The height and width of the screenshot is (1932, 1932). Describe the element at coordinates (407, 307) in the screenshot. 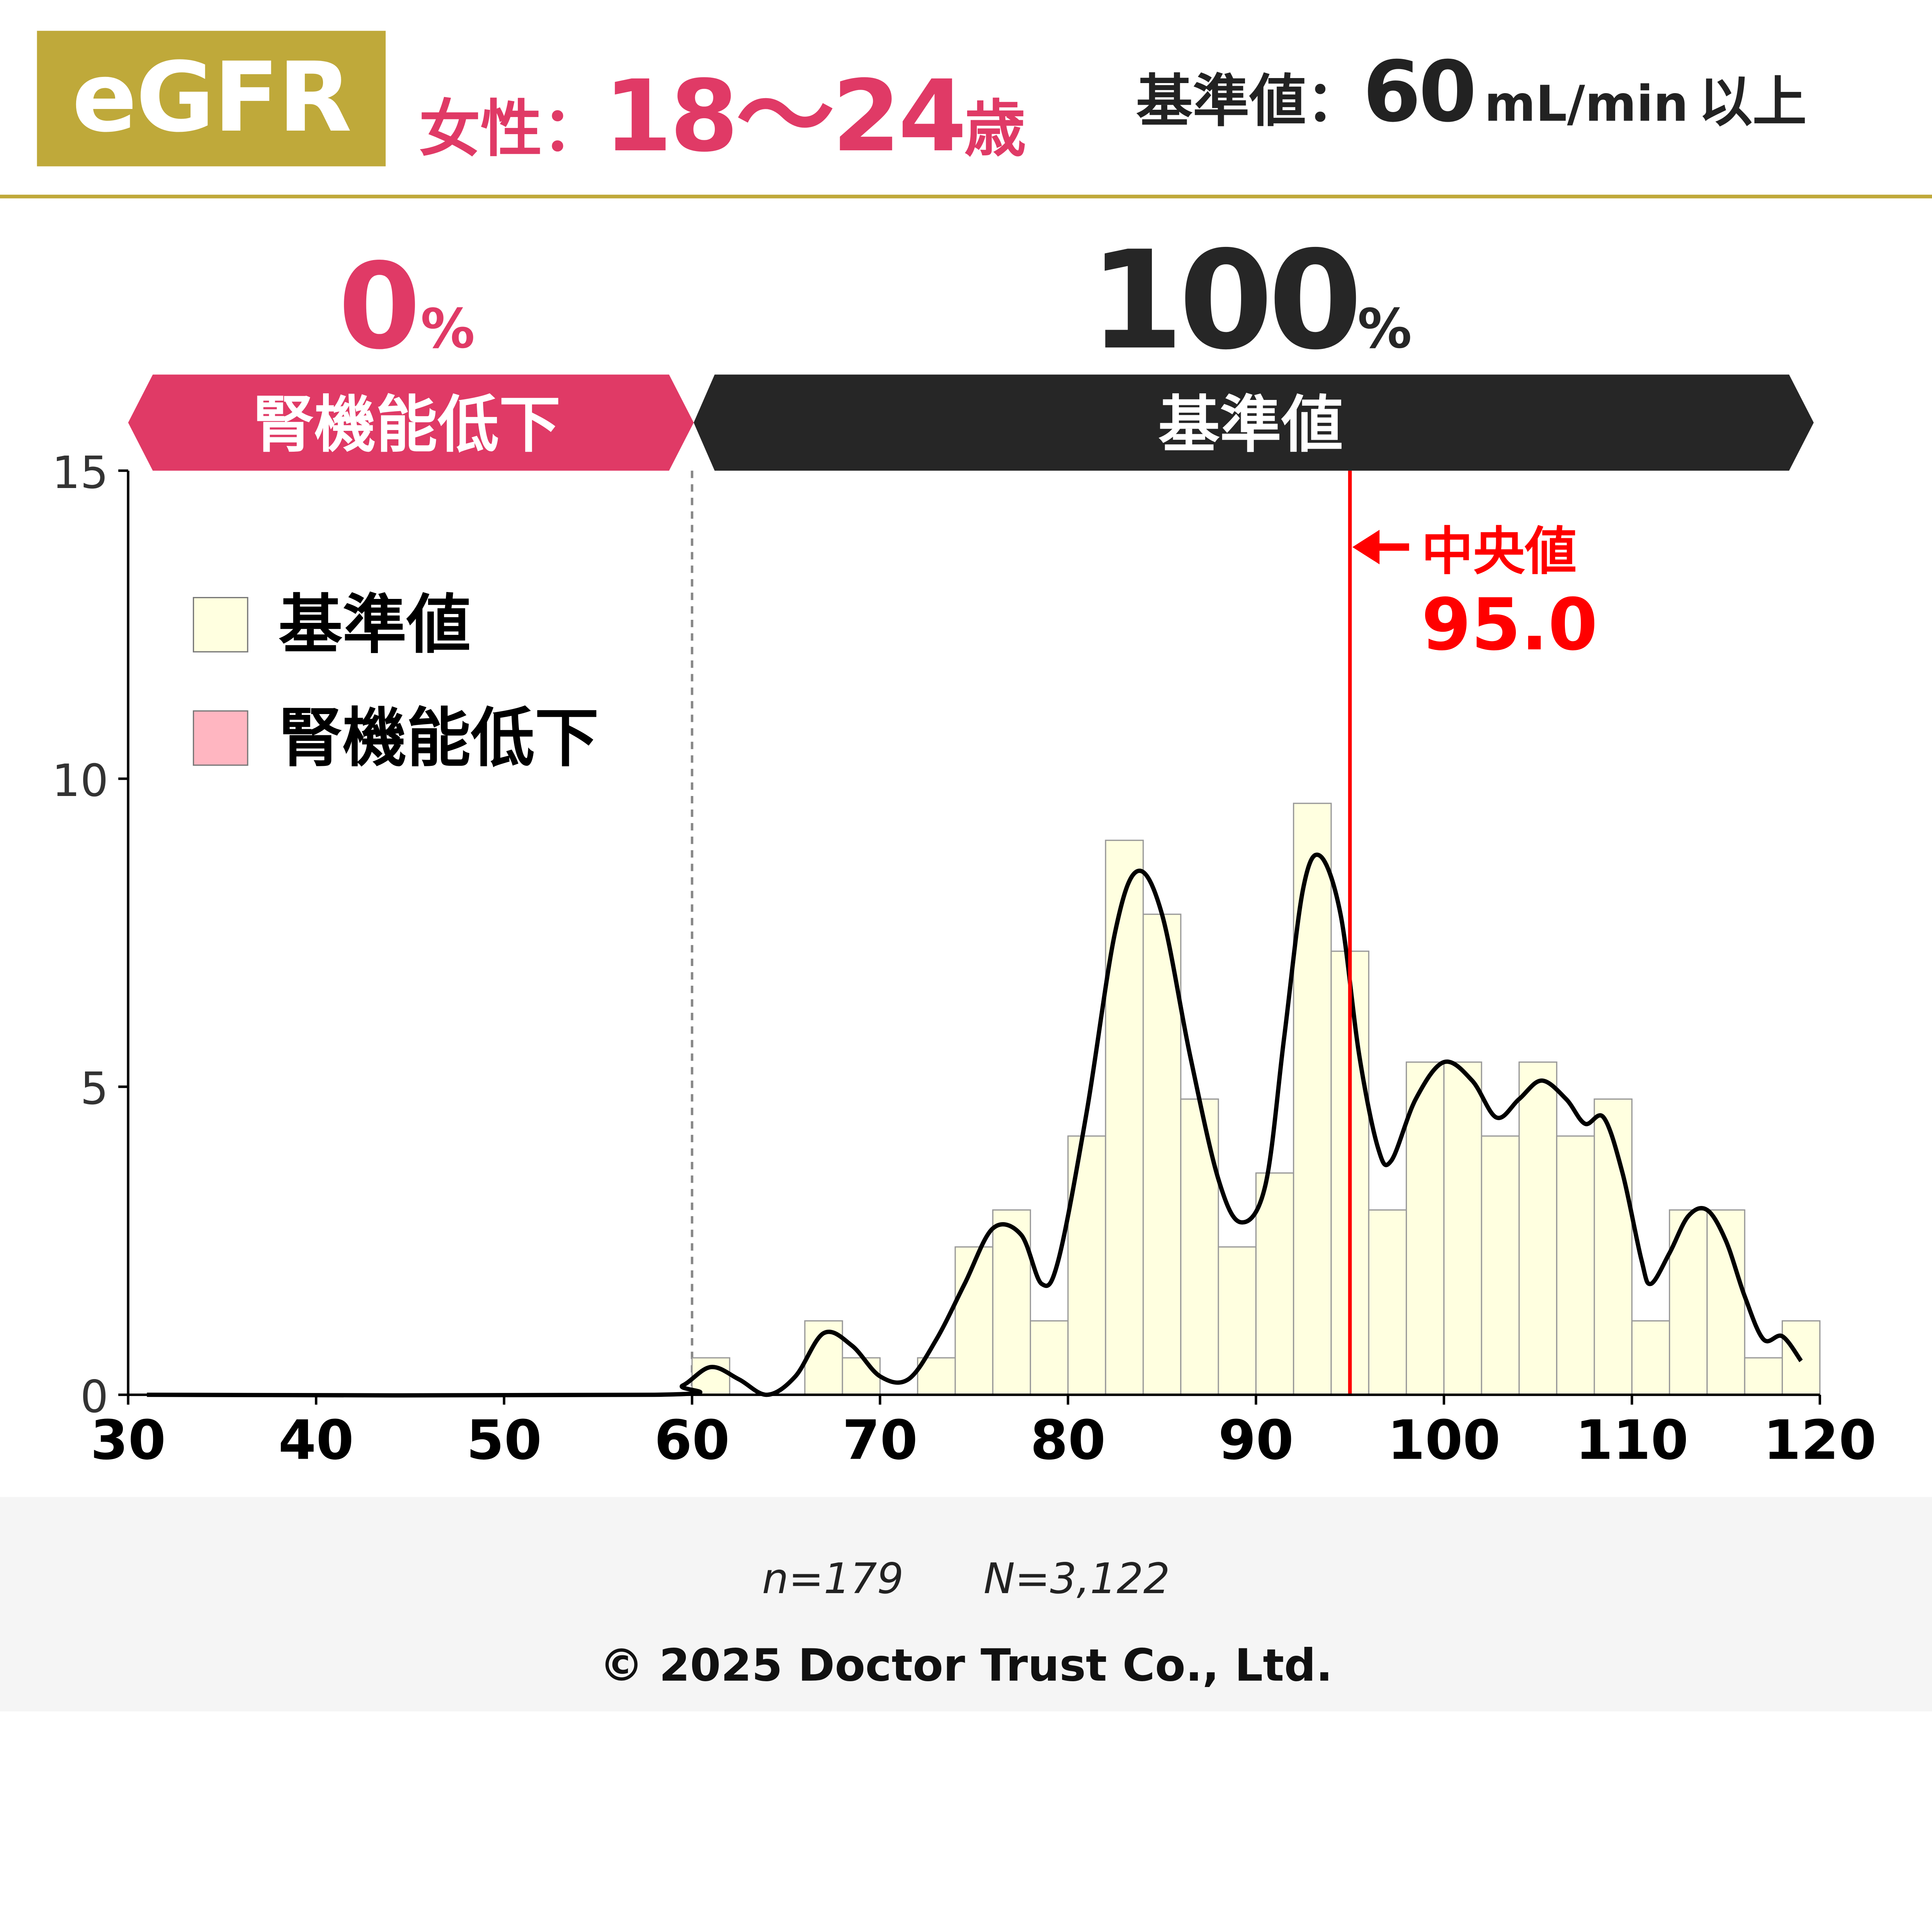

I see `band-low-percent: 0%` at that location.